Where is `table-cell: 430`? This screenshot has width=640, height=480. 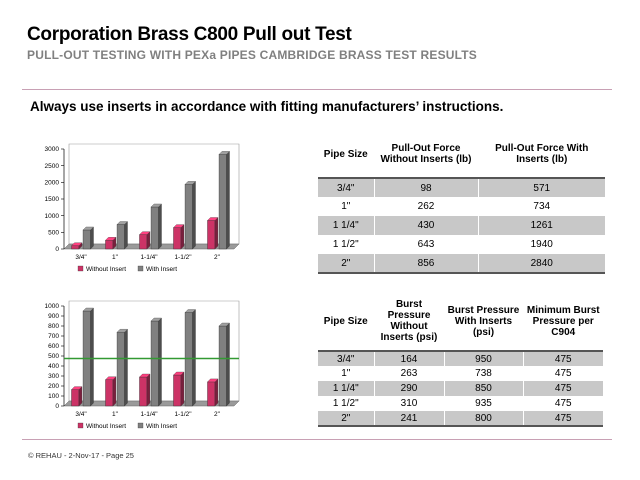
table-cell: 430 is located at coordinates (425, 225).